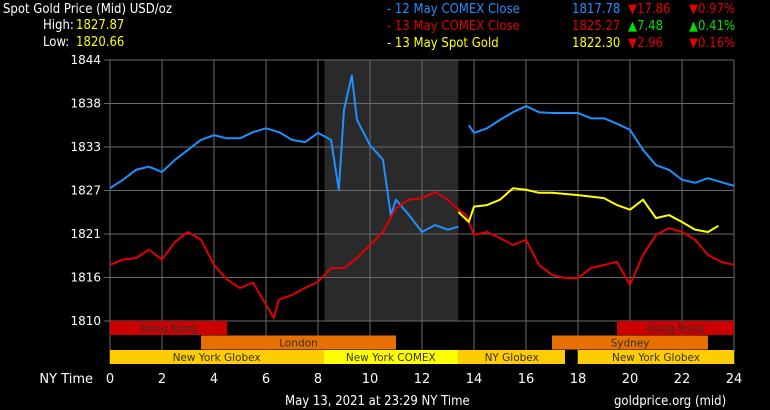 This screenshot has width=770, height=410. Describe the element at coordinates (100, 42) in the screenshot. I see `low-value: 1820.66` at that location.